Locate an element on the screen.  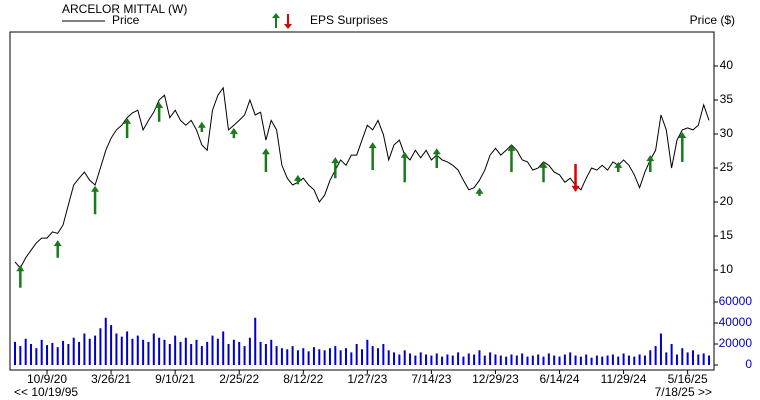
x-tick-label: 3/26/21 is located at coordinates (111, 379).